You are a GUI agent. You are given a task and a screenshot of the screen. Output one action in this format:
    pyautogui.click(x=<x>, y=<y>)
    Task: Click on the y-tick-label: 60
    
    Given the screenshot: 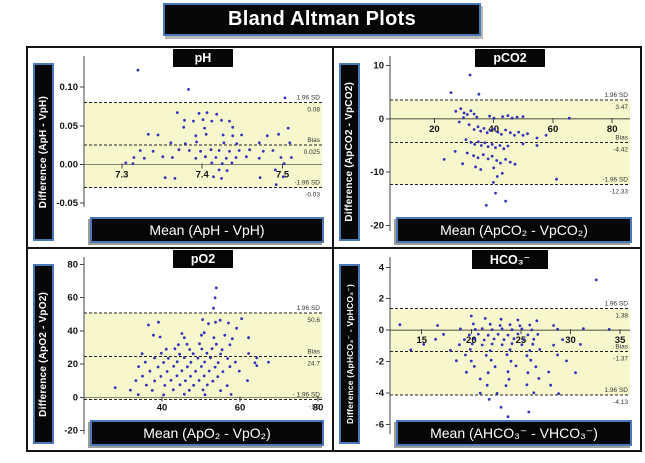 What is the action you would take?
    pyautogui.click(x=72, y=298)
    